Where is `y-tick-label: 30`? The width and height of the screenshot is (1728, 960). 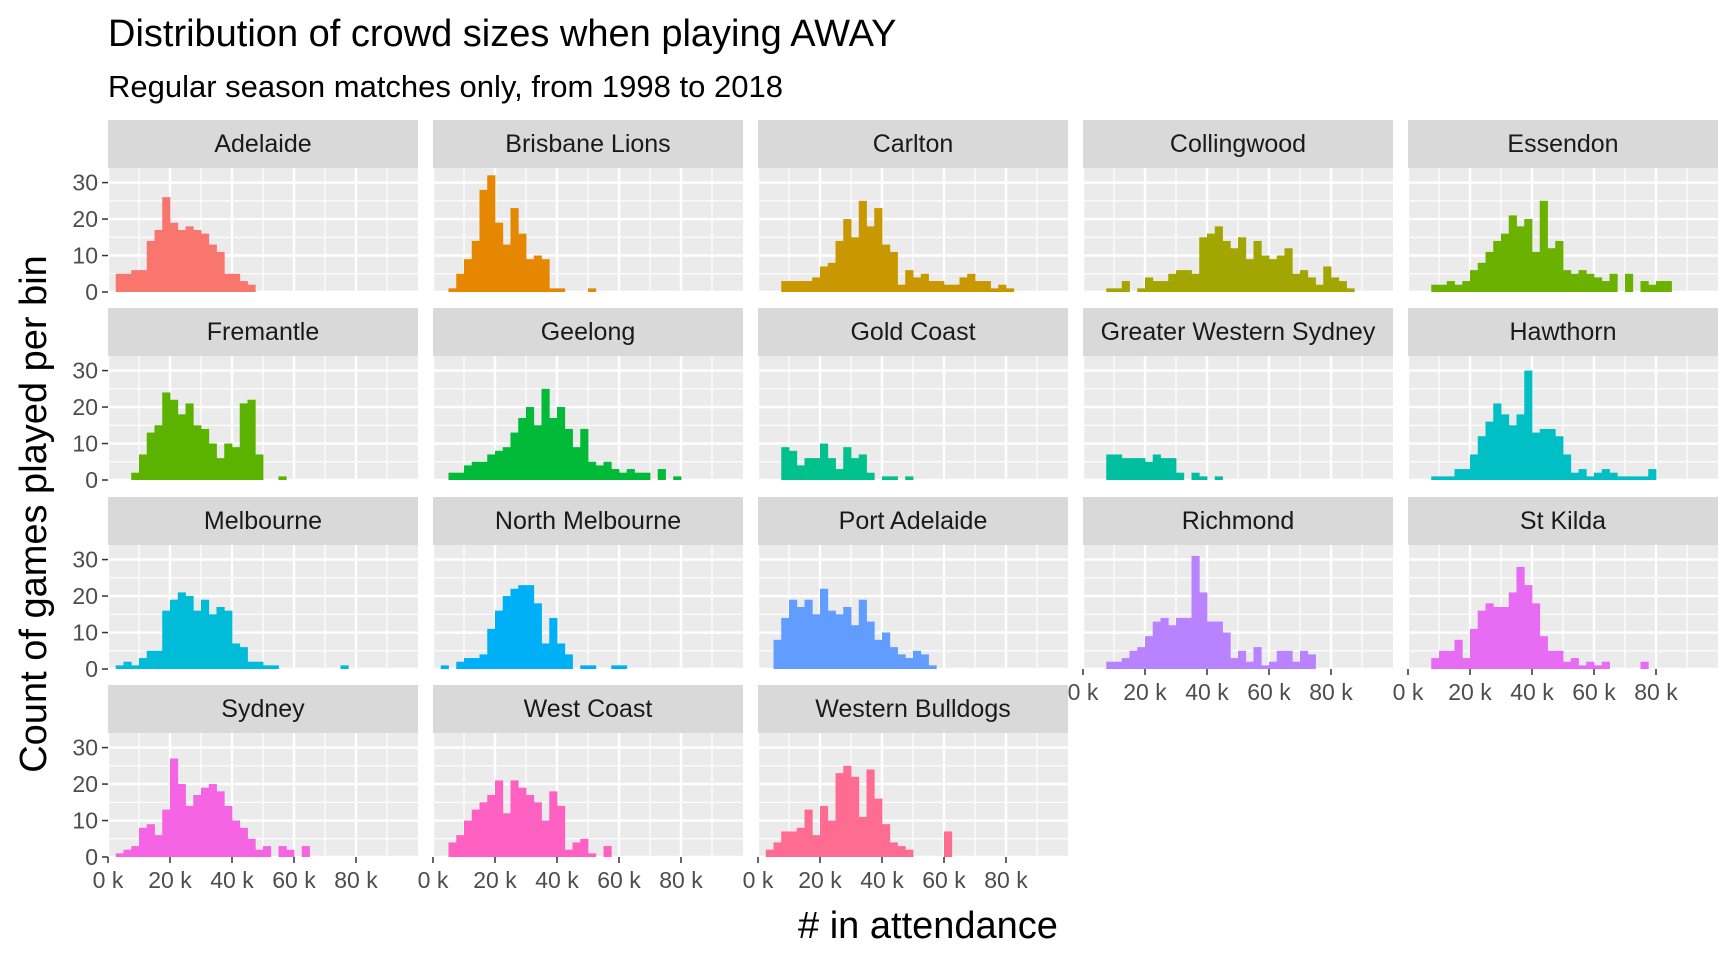 y-tick-label: 30 is located at coordinates (85, 560).